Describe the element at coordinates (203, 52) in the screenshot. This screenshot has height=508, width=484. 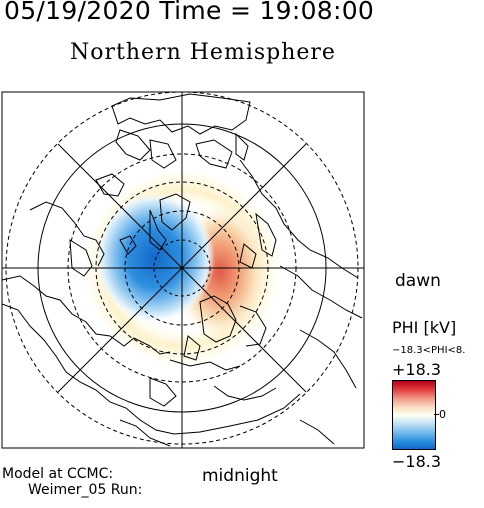
I see `map-title: Northern Hemisphere` at that location.